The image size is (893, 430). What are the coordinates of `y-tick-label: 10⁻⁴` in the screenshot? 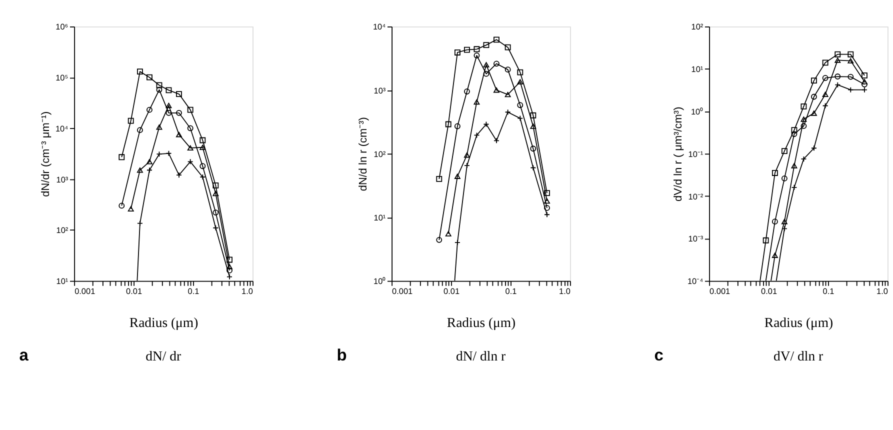 It's located at (695, 281).